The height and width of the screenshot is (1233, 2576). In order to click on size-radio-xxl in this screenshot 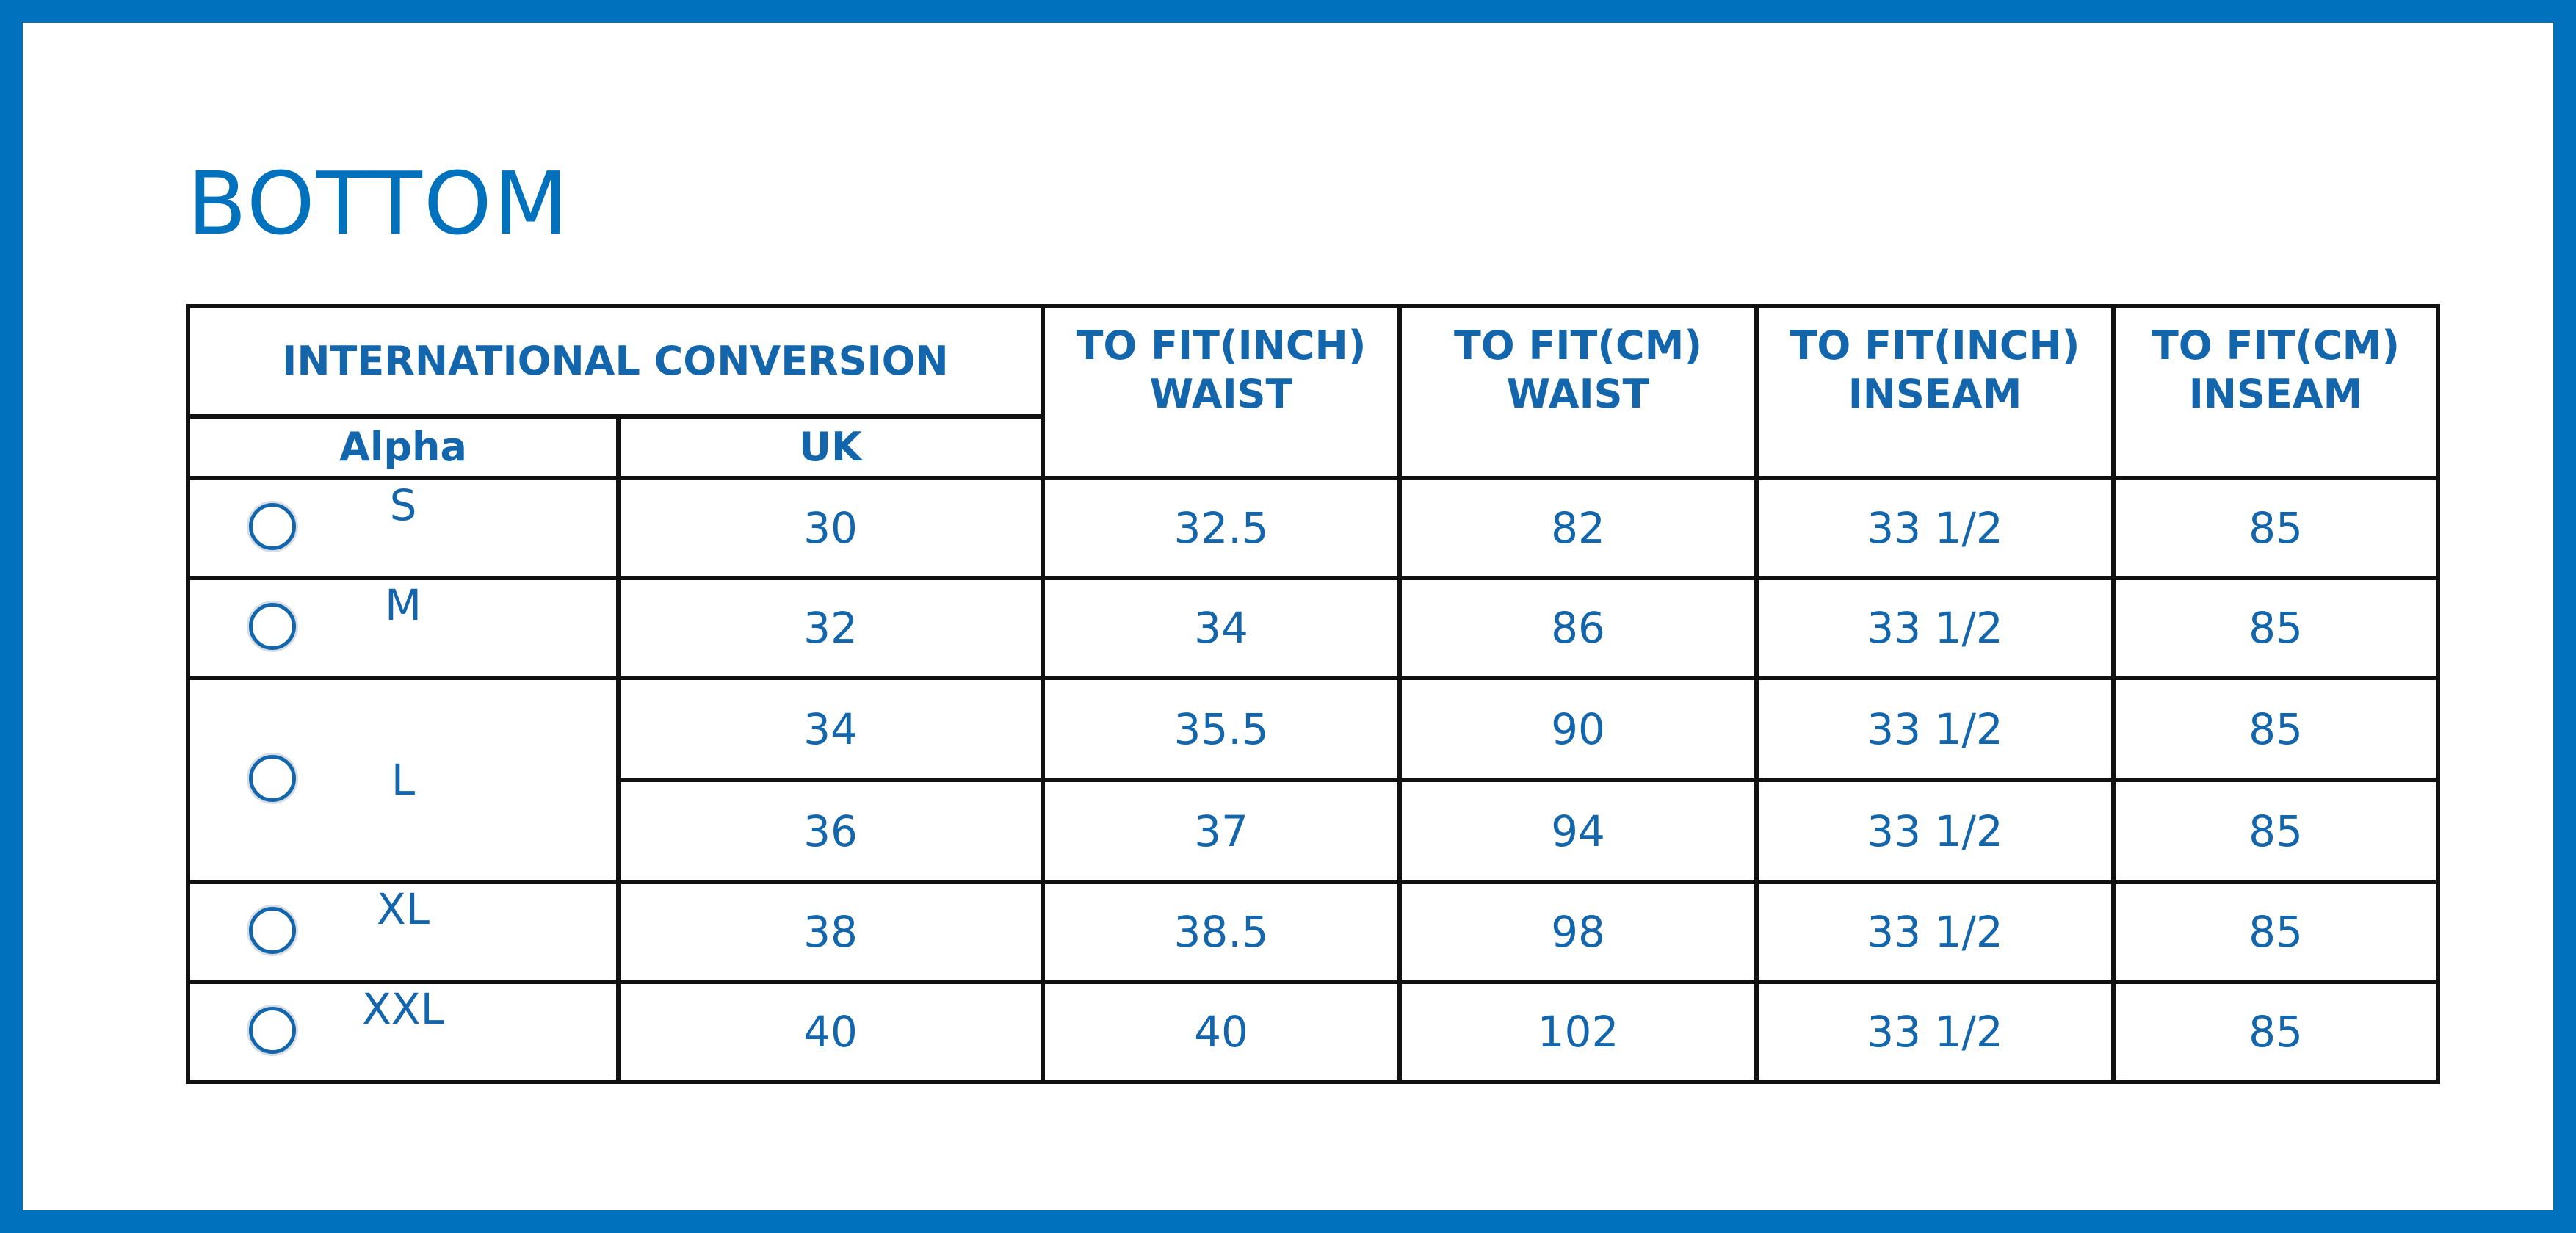, I will do `click(272, 1030)`.